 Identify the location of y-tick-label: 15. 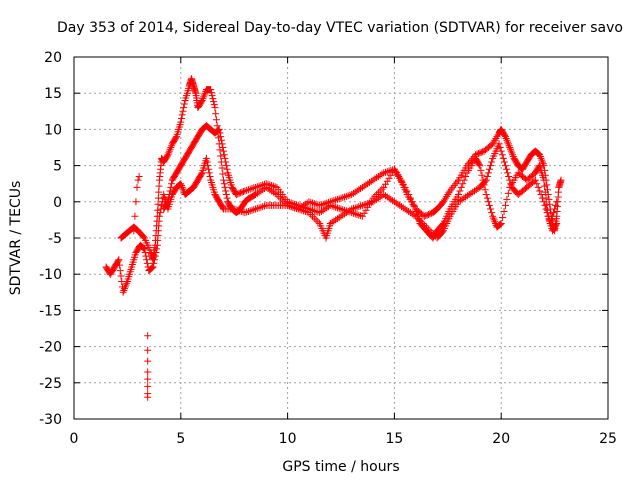
(53, 94).